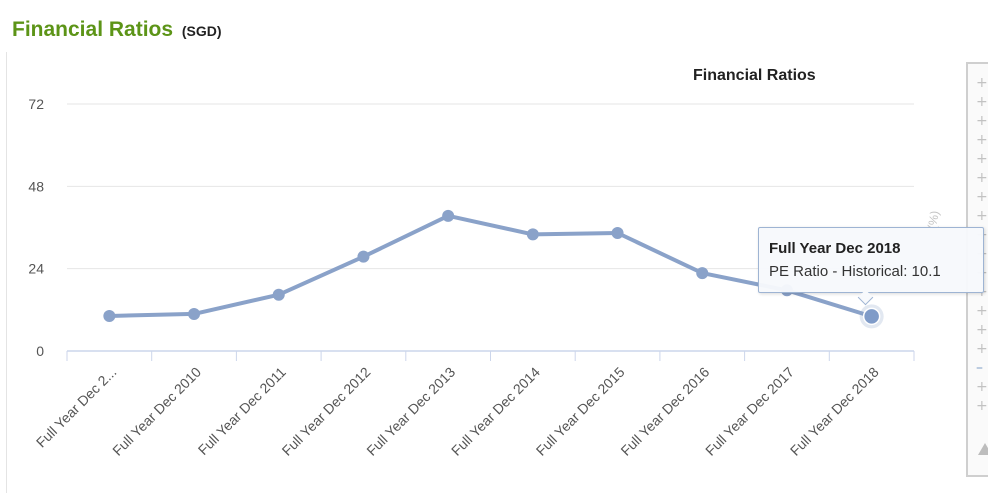 The image size is (988, 493). Describe the element at coordinates (855, 271) in the screenshot. I see `tooltip-value: PE Ratio - Historical: 10.1` at that location.